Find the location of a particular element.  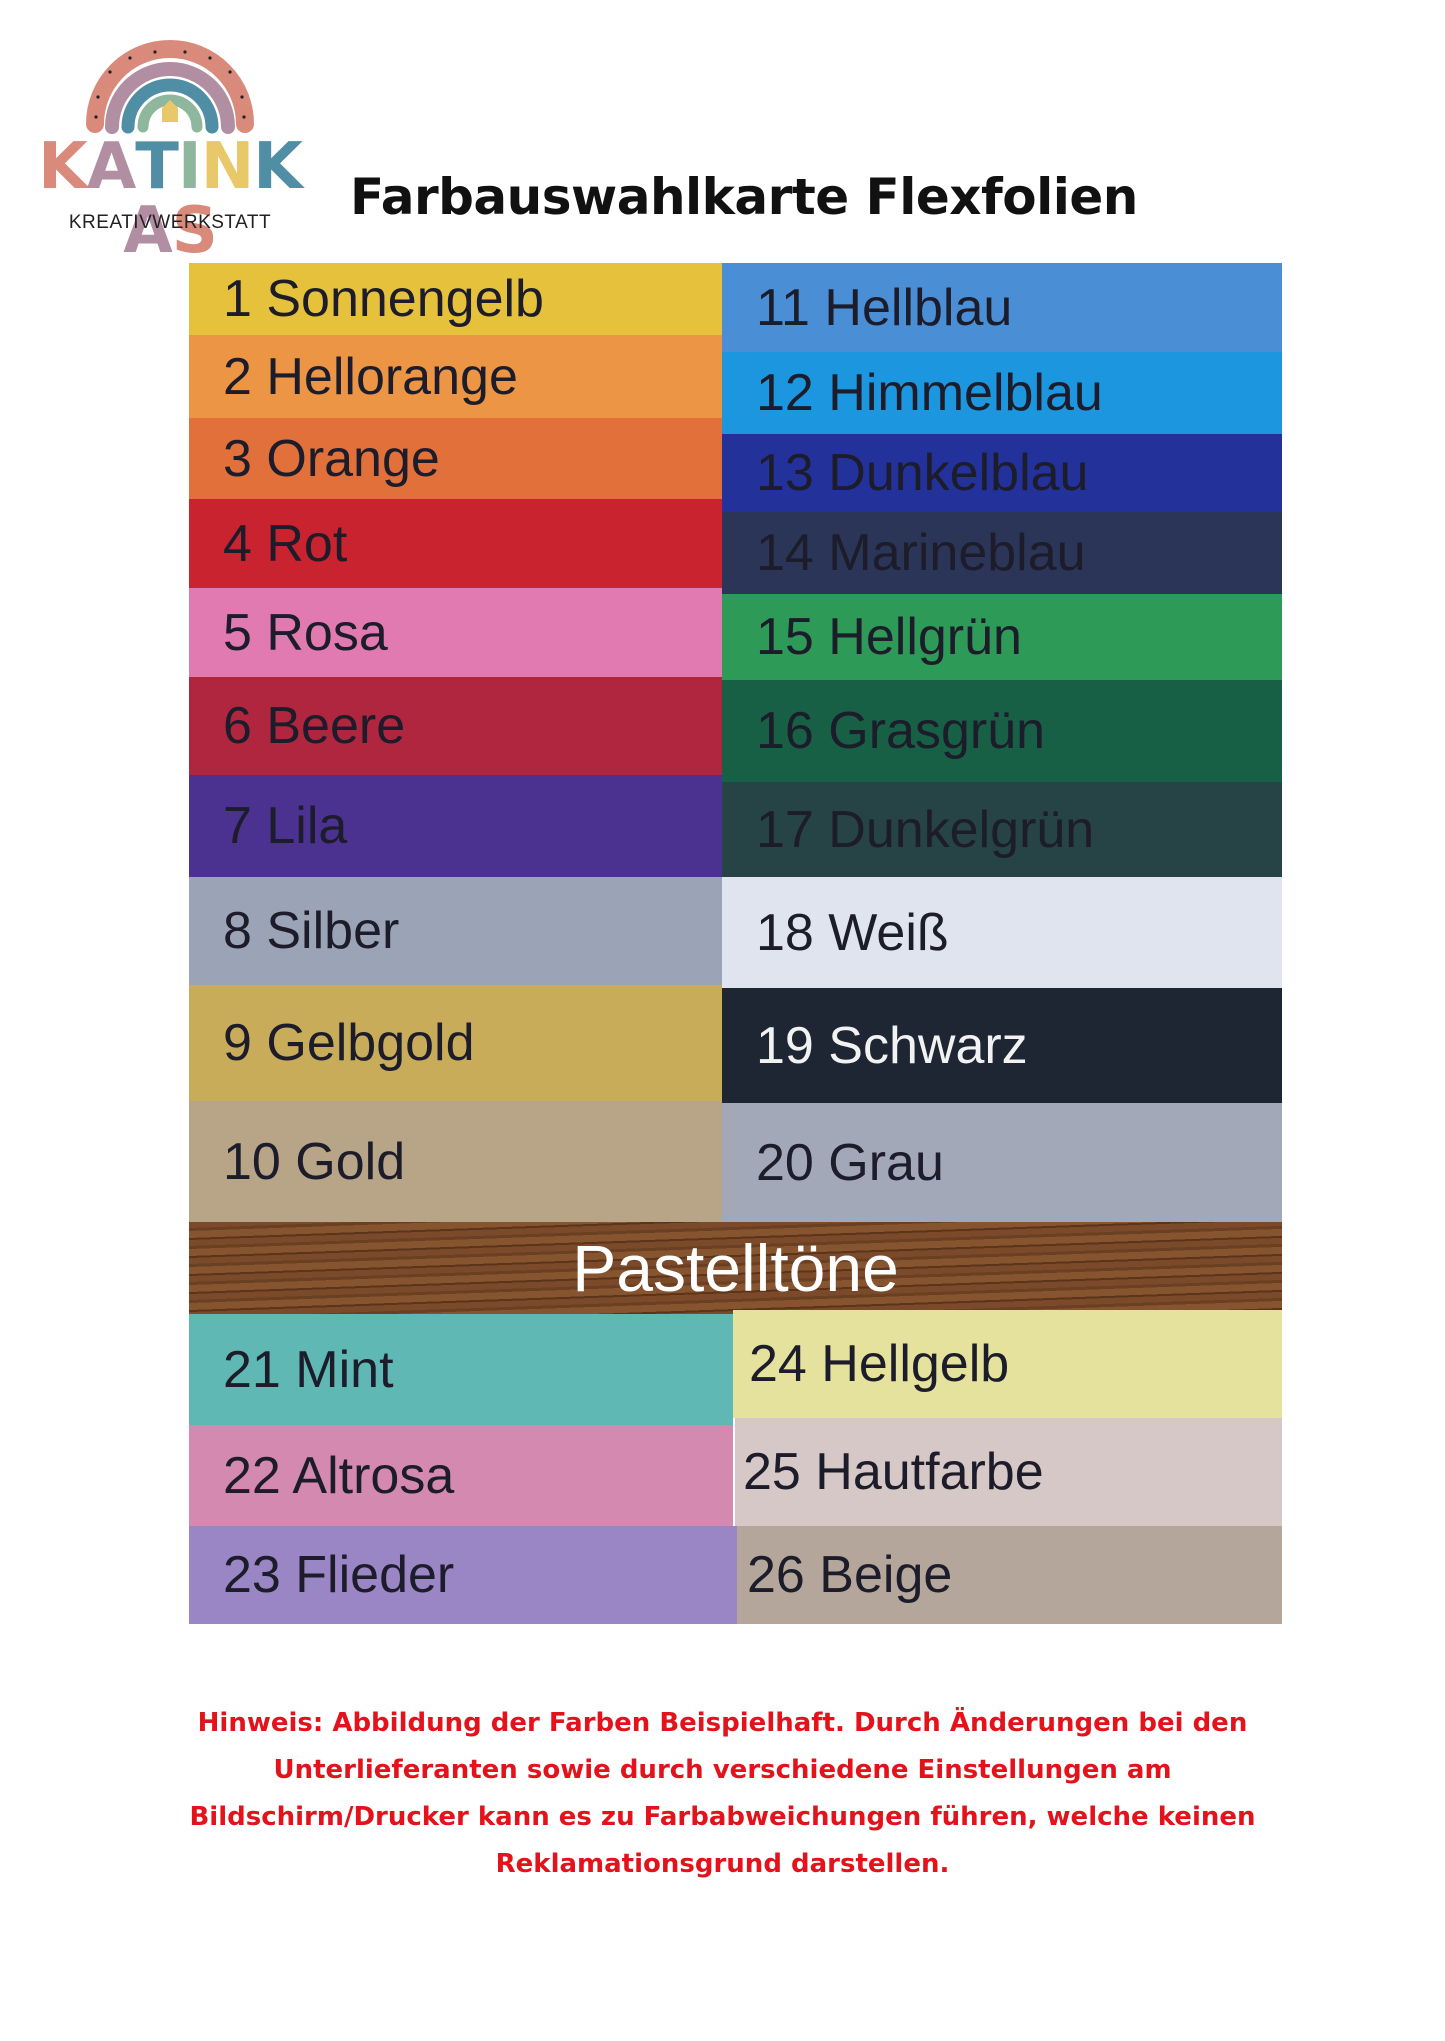

pastel-swatch: 22 Altrosa is located at coordinates (461, 1475).